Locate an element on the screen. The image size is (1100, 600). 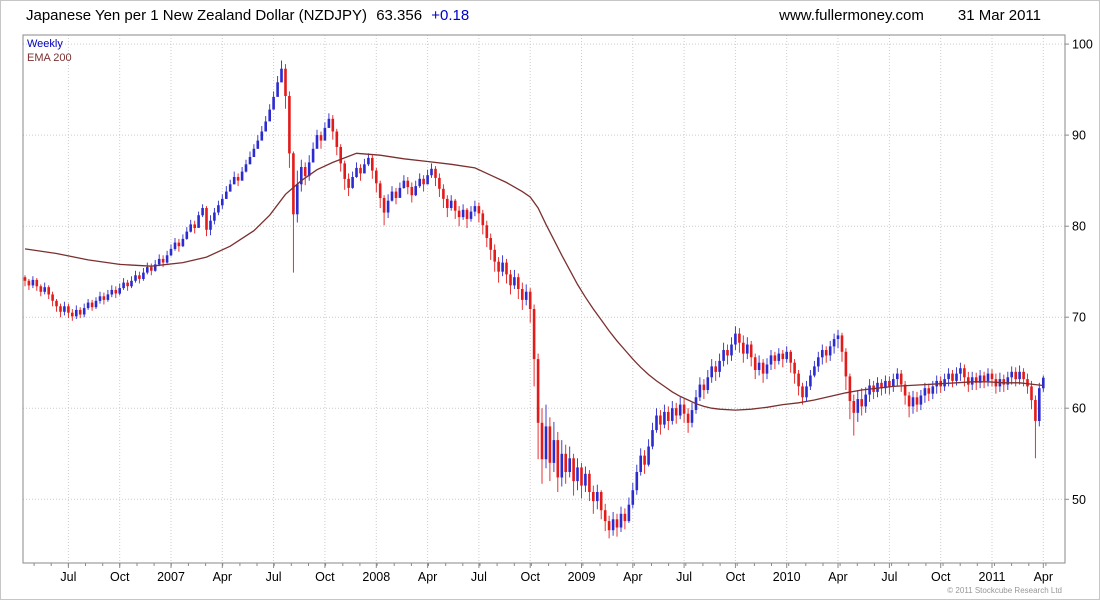
legend-weekly-label: Weekly is located at coordinates (45, 44).